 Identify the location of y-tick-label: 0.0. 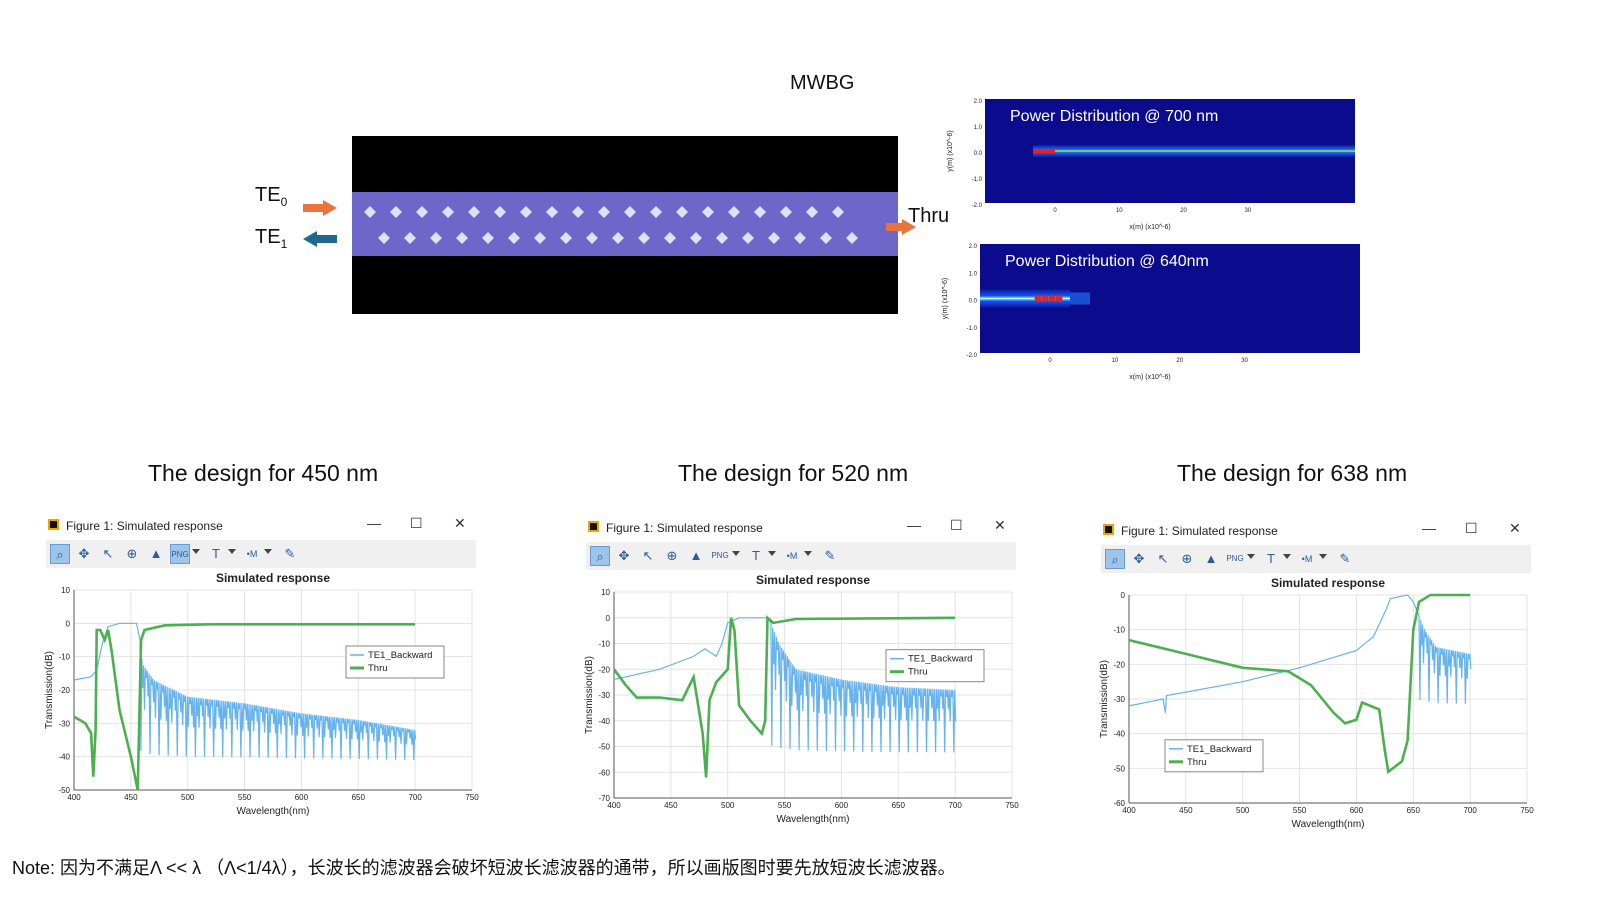
(978, 154).